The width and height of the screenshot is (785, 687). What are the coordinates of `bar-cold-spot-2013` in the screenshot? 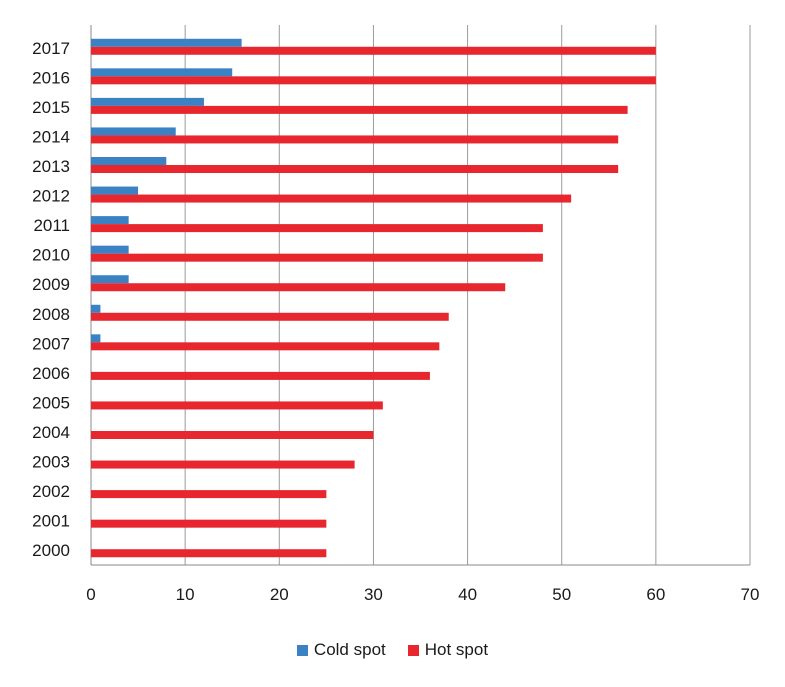 It's located at (129, 161).